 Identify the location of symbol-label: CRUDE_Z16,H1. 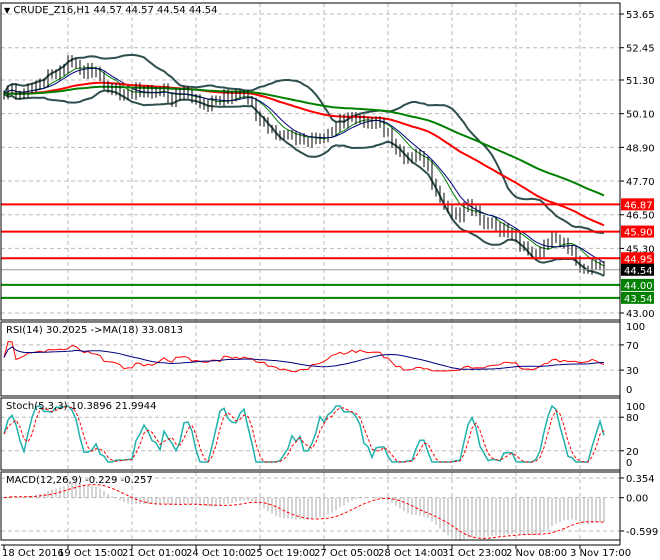
(52, 10).